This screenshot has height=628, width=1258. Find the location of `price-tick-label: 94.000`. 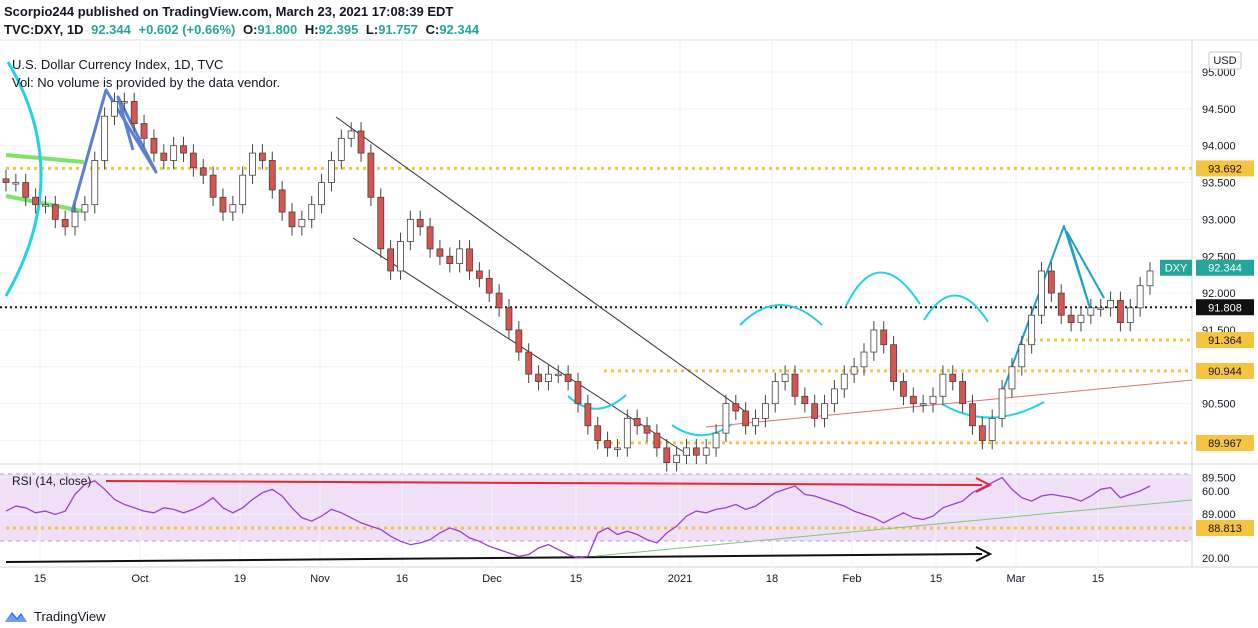

price-tick-label: 94.000 is located at coordinates (1219, 147).